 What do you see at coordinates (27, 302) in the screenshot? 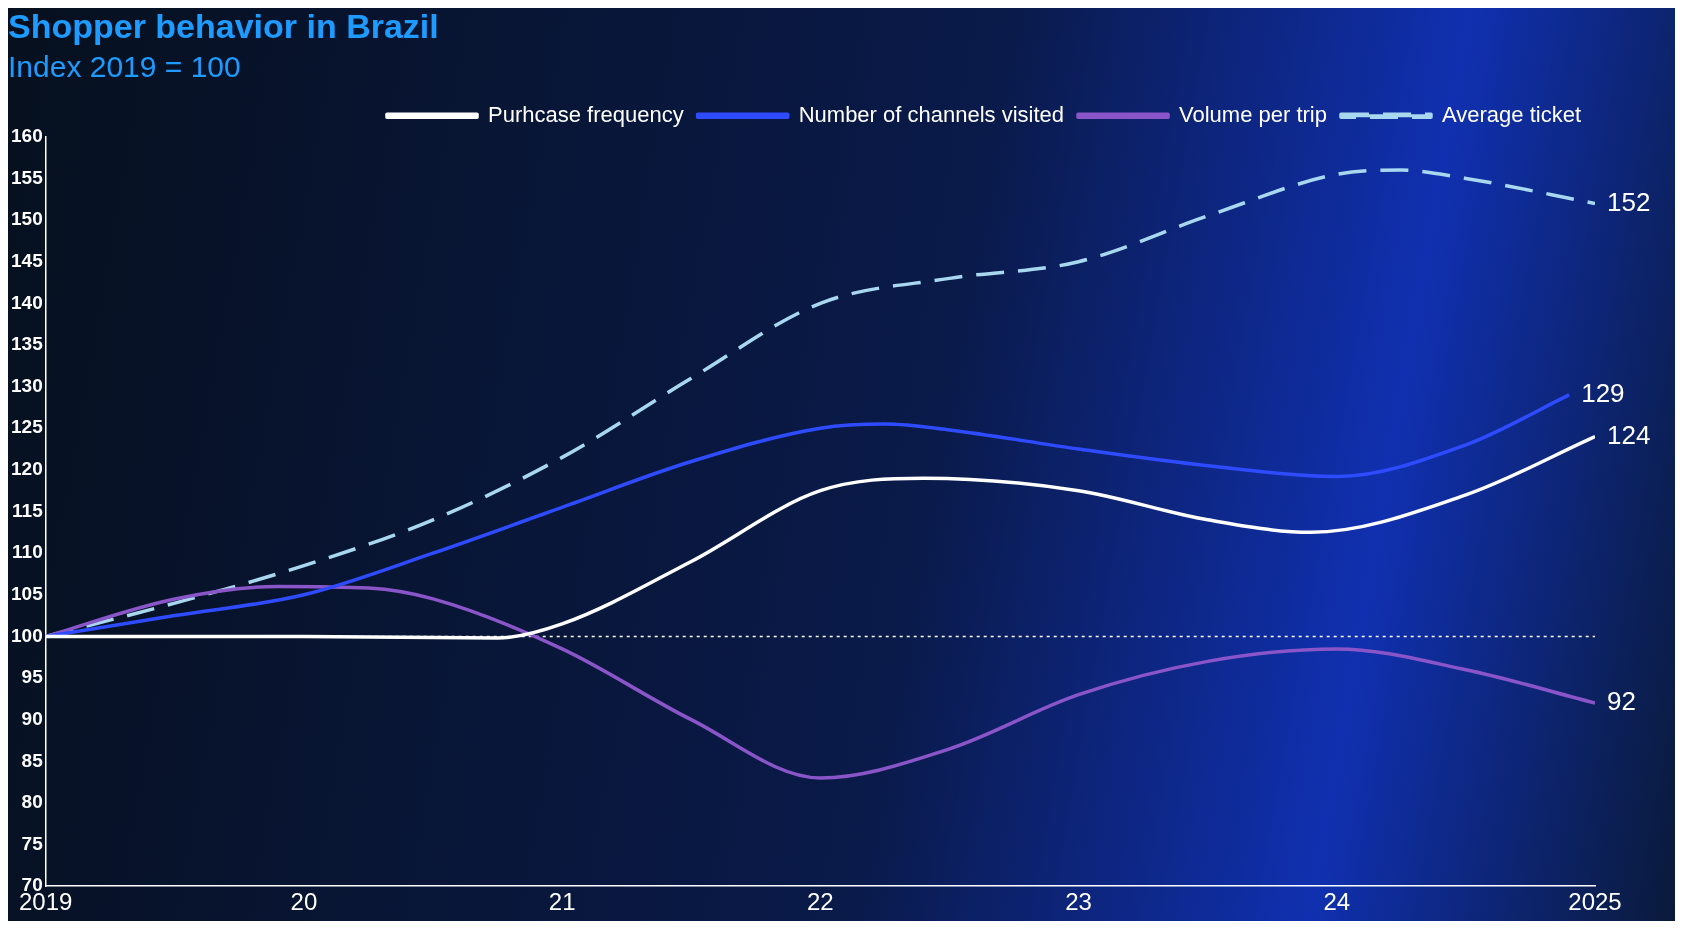
I see `y-tick-label: 140` at bounding box center [27, 302].